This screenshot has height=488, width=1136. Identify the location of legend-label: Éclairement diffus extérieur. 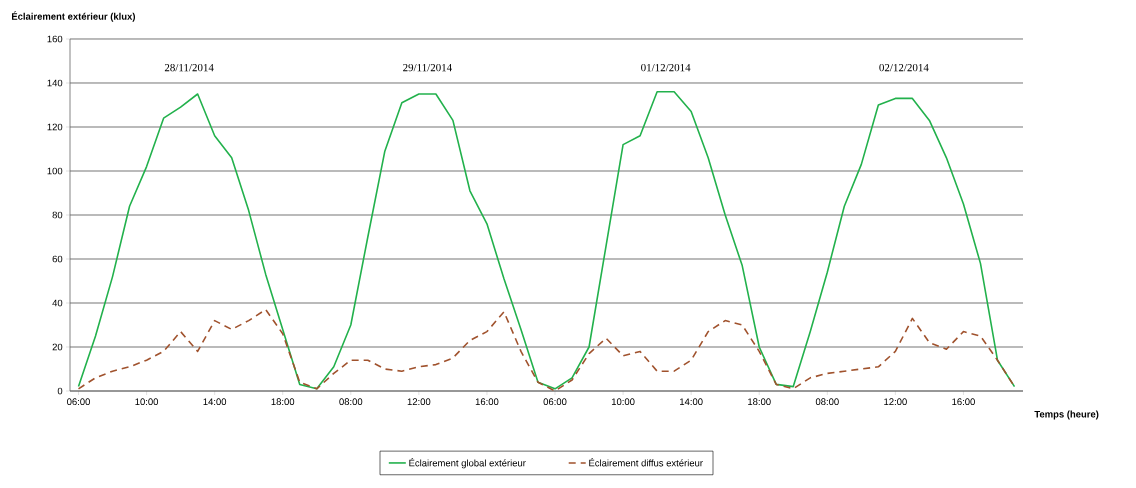
(646, 462).